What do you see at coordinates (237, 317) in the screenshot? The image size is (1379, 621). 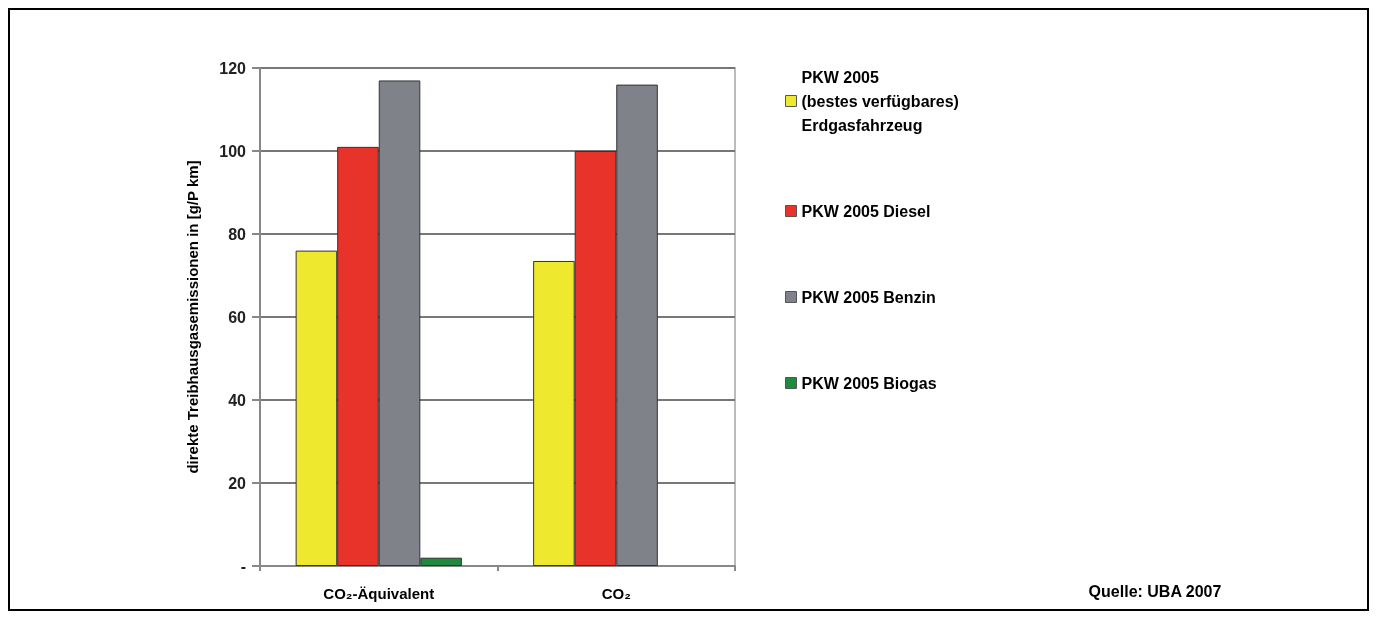 I see `y-tick-label: 60` at bounding box center [237, 317].